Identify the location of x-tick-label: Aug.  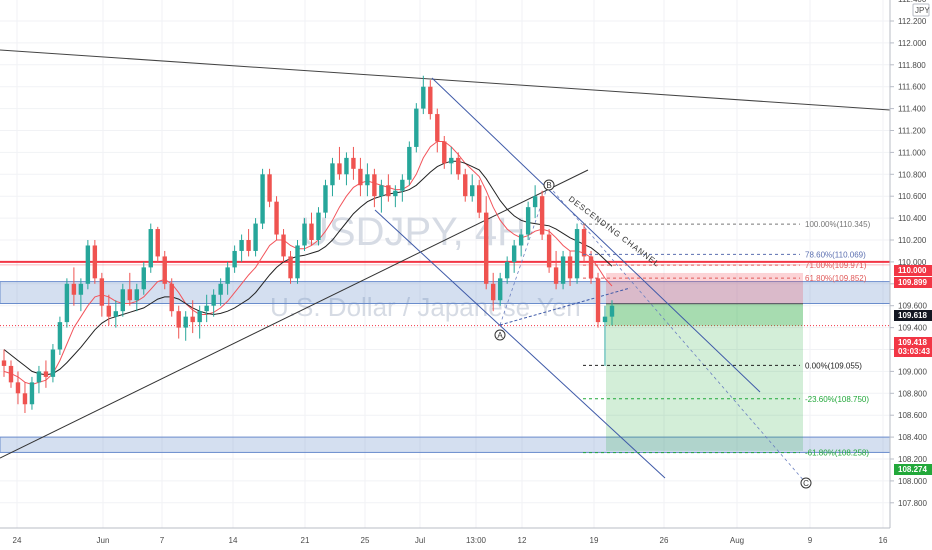
(737, 540).